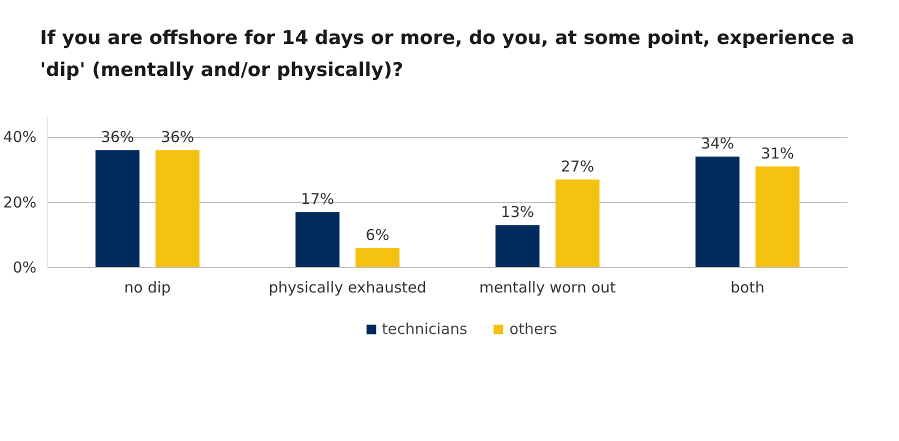  I want to click on legend-label: technicians, so click(425, 329).